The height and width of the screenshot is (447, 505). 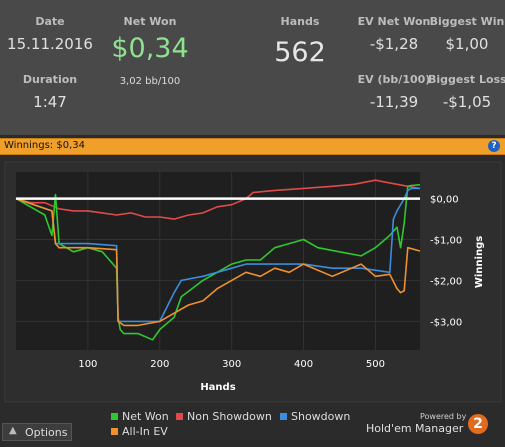 I want to click on biggest-win-label: Biggest Win, so click(x=467, y=21).